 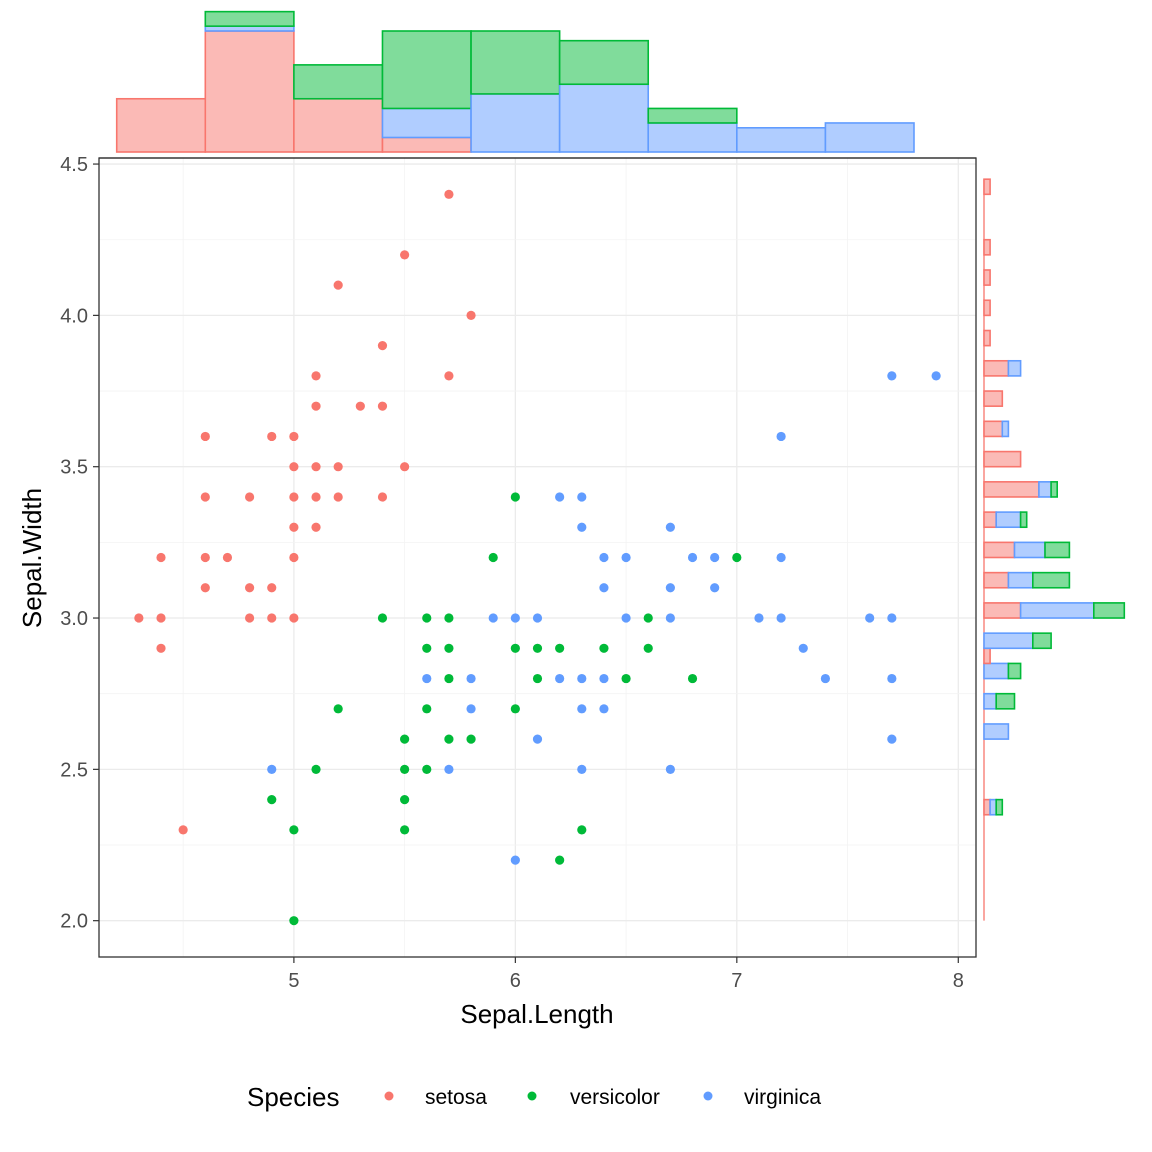 What do you see at coordinates (293, 981) in the screenshot?
I see `x-tick-label: 5` at bounding box center [293, 981].